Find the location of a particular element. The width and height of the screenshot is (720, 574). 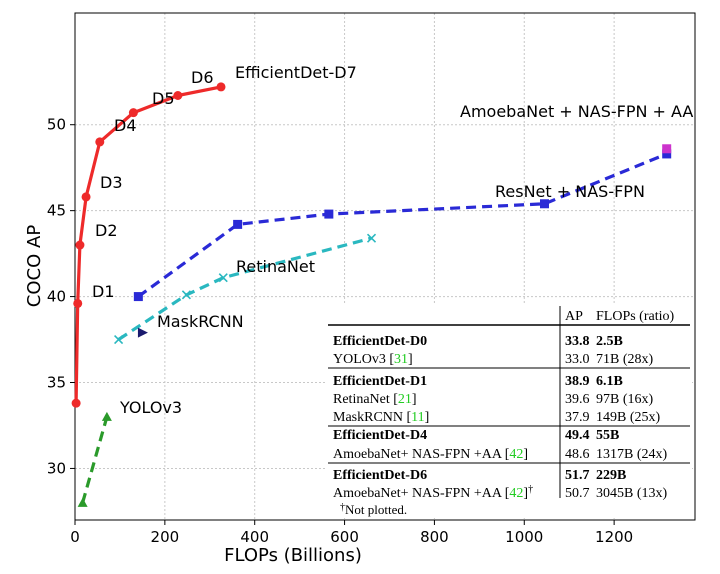

table-row-ap: 49.4 is located at coordinates (577, 435).